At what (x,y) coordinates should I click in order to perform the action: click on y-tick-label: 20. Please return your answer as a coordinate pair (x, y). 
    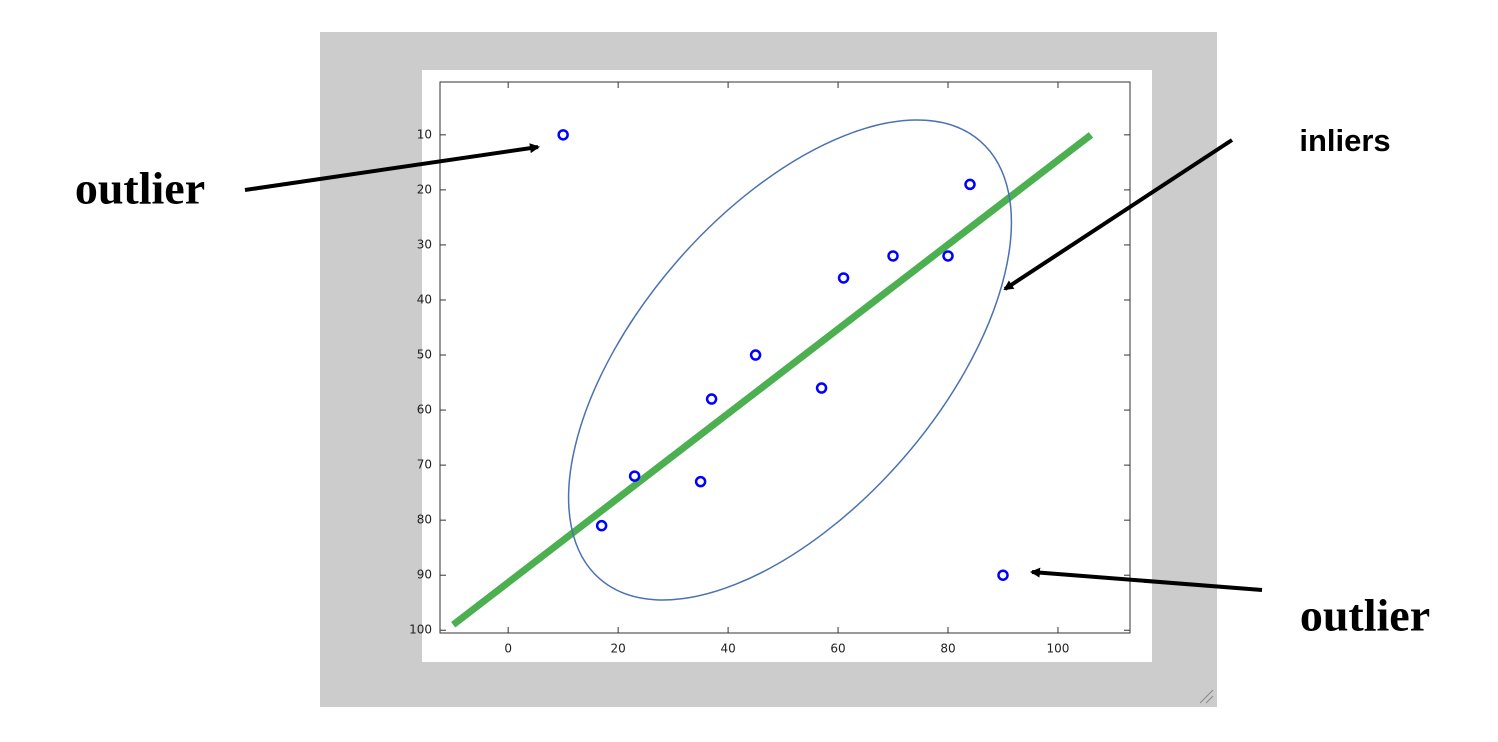
    Looking at the image, I should click on (424, 189).